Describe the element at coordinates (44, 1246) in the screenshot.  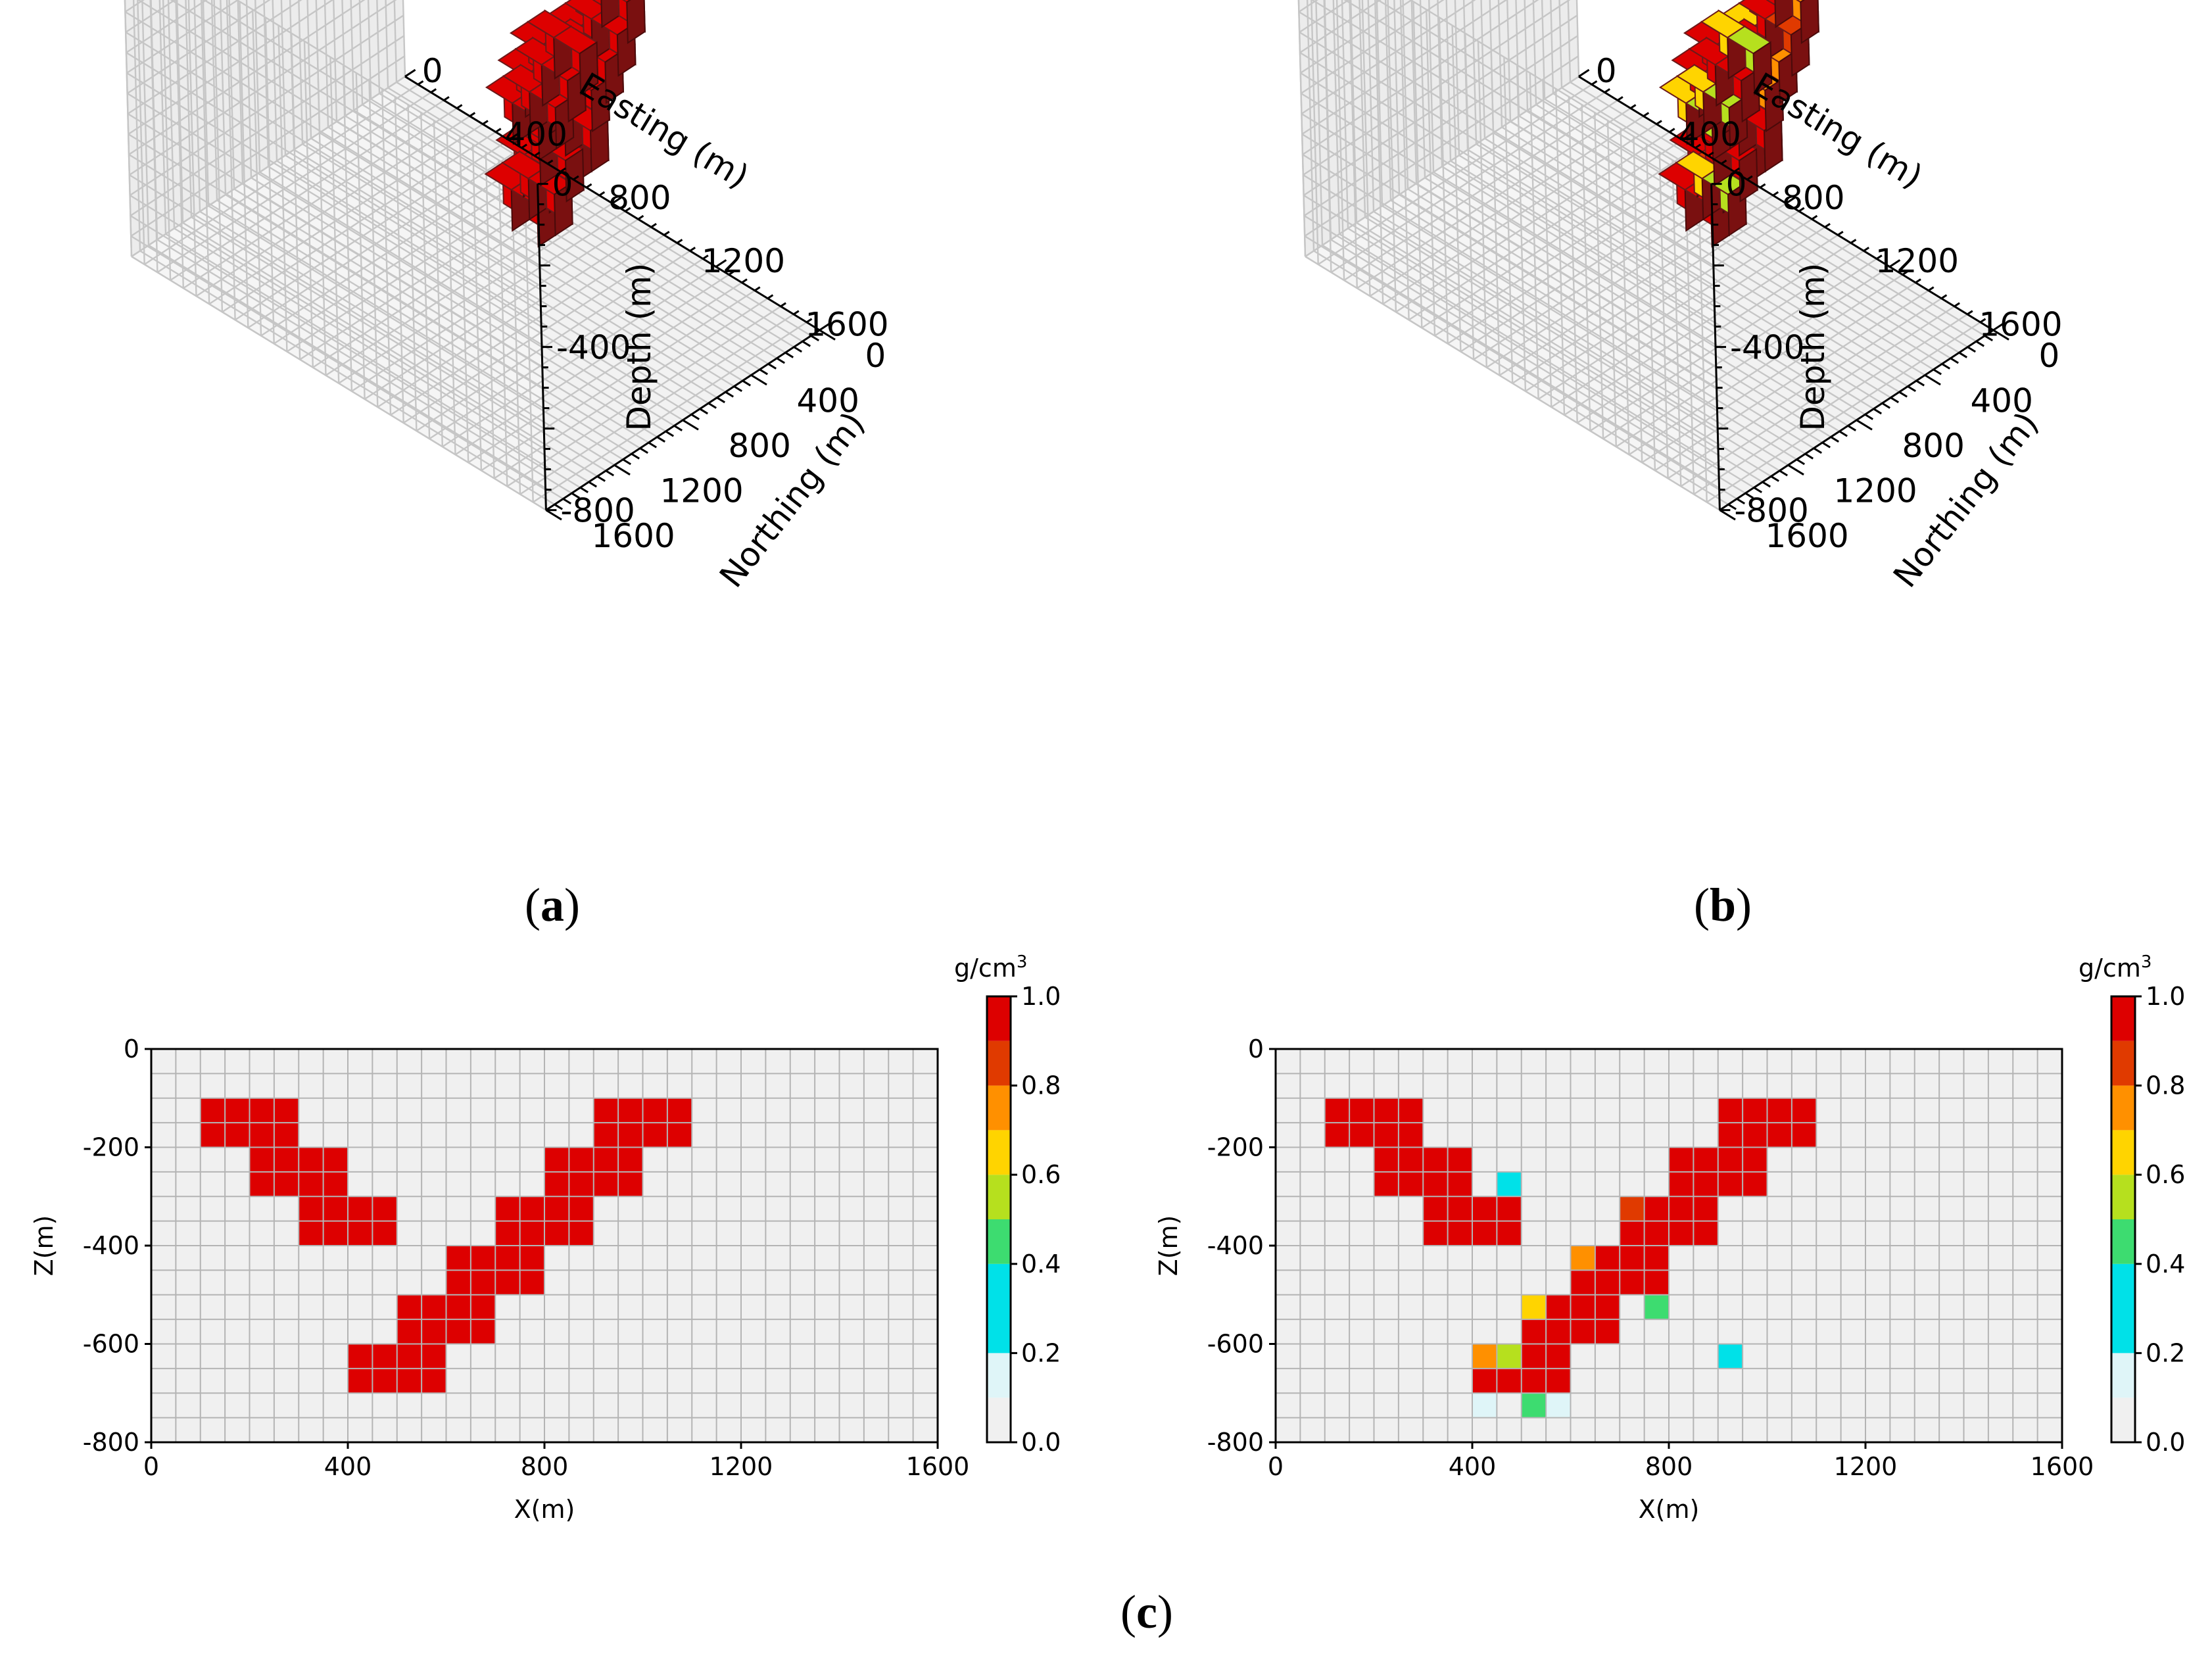
I see `heatmap-left-ylabel: Z(m)` at that location.